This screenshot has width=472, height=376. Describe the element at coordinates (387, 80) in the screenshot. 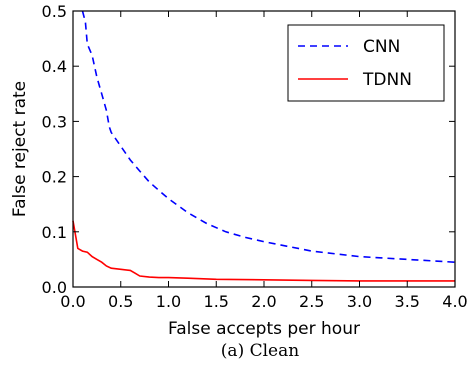

I see `legend-label-tdnn: TDNN` at that location.